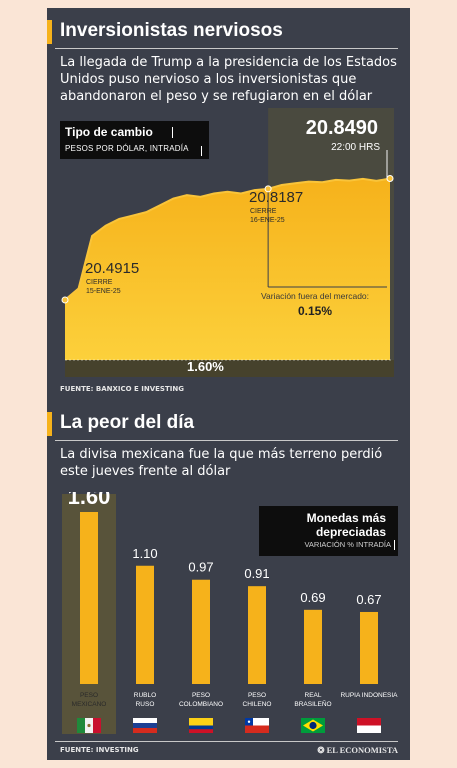 This screenshot has width=457, height=768. Describe the element at coordinates (347, 544) in the screenshot. I see `currencies-box-subtitle: VARIACIÓN % INTRADÍA` at that location.